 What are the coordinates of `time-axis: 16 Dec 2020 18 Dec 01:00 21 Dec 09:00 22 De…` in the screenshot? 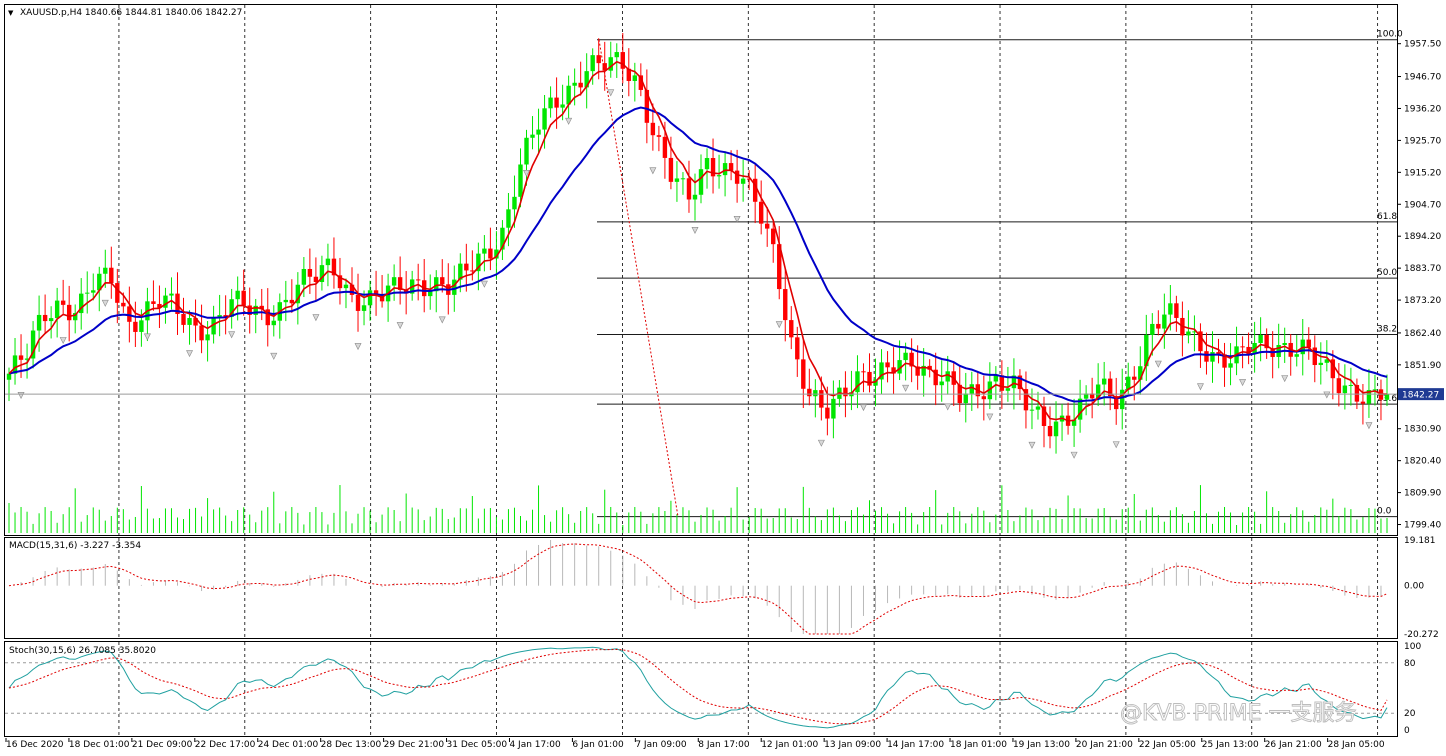 It's located at (695, 744).